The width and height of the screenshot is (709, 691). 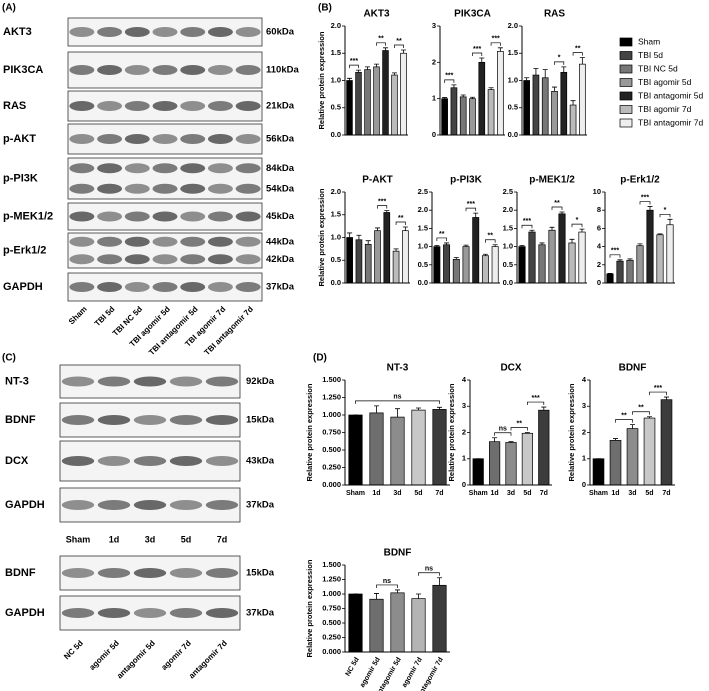 What do you see at coordinates (280, 168) in the screenshot?
I see `blot-size: 84kDa` at bounding box center [280, 168].